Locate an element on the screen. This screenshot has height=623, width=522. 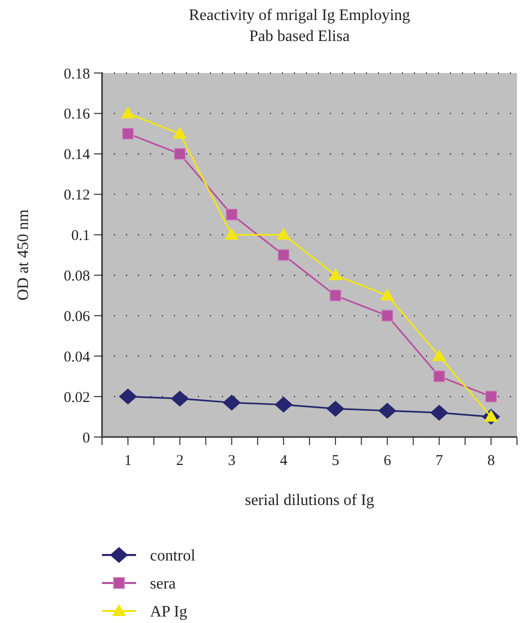
legend-label: control is located at coordinates (173, 556).